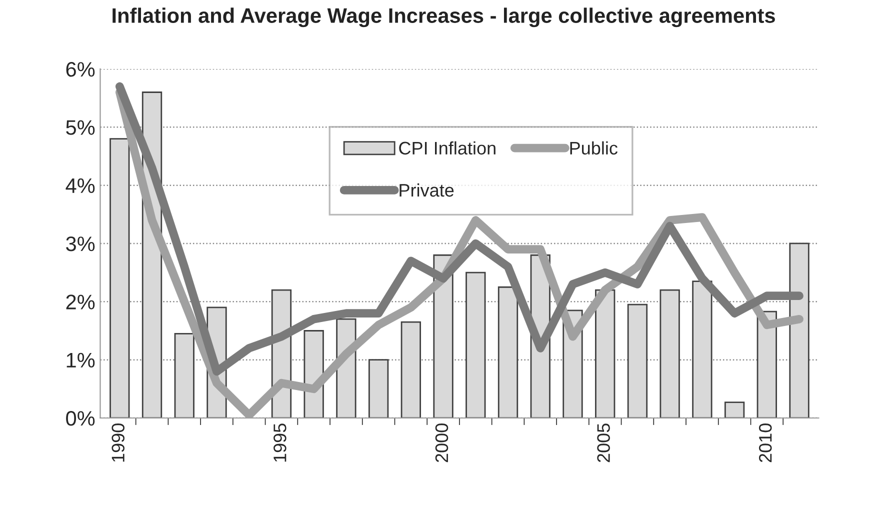 The image size is (887, 511). Describe the element at coordinates (603, 443) in the screenshot. I see `x-tick-label: 2005` at that location.